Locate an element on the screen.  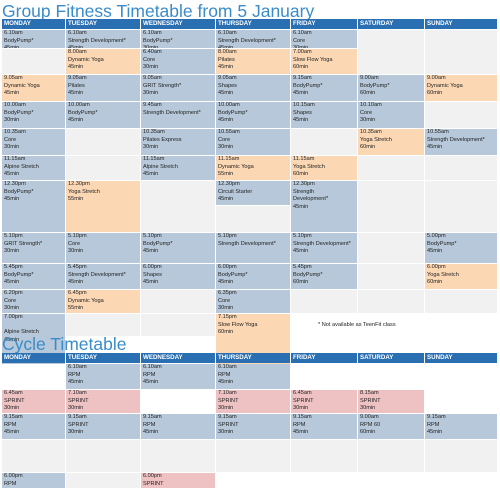
class-slot: 5.10pm Strength Development* is located at coordinates (253, 248).